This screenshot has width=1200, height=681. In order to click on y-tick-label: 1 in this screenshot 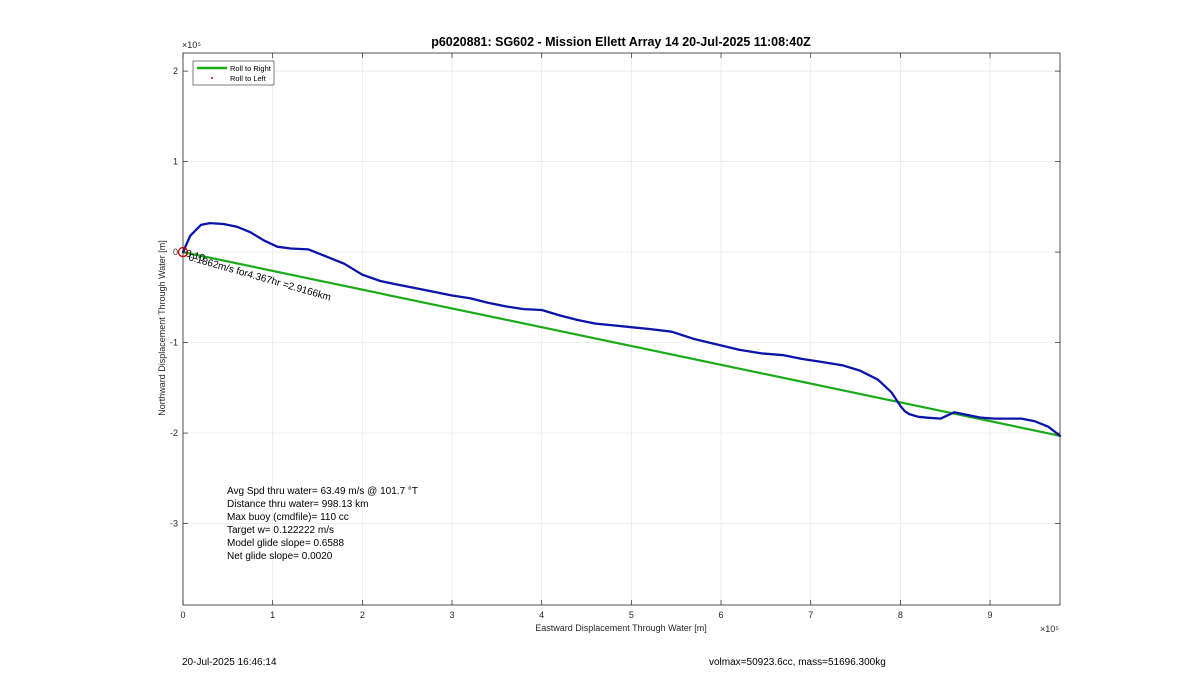, I will do `click(175, 162)`.